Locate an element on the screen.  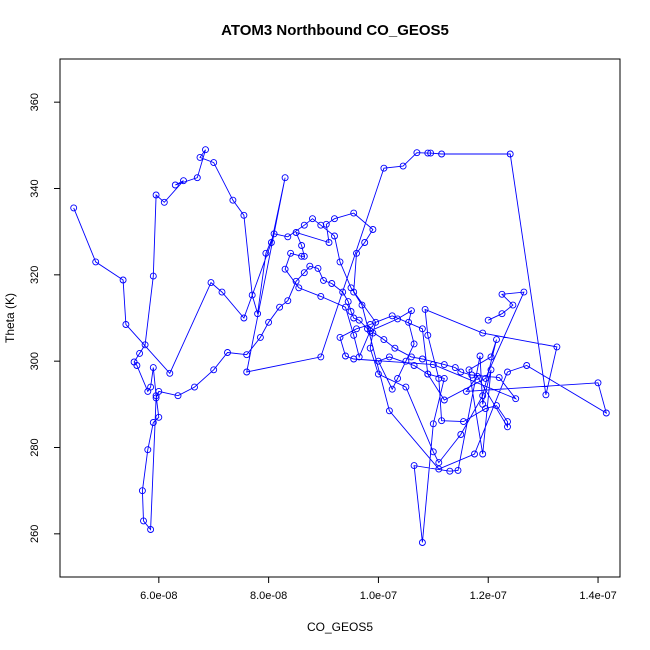
y-tick-label: 260 is located at coordinates (35, 534).